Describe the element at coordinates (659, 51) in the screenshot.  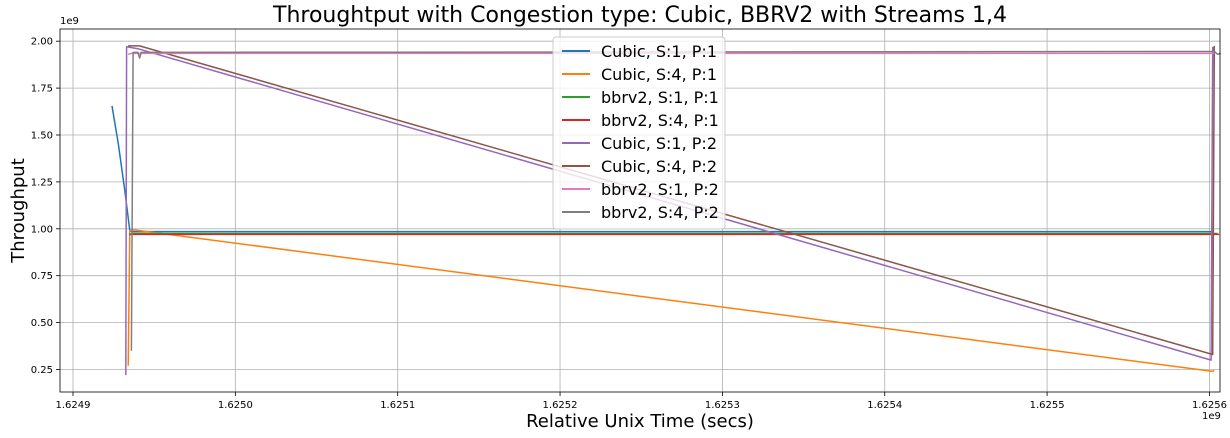
I see `legend-entry: Cubic, S:1, P:1` at that location.